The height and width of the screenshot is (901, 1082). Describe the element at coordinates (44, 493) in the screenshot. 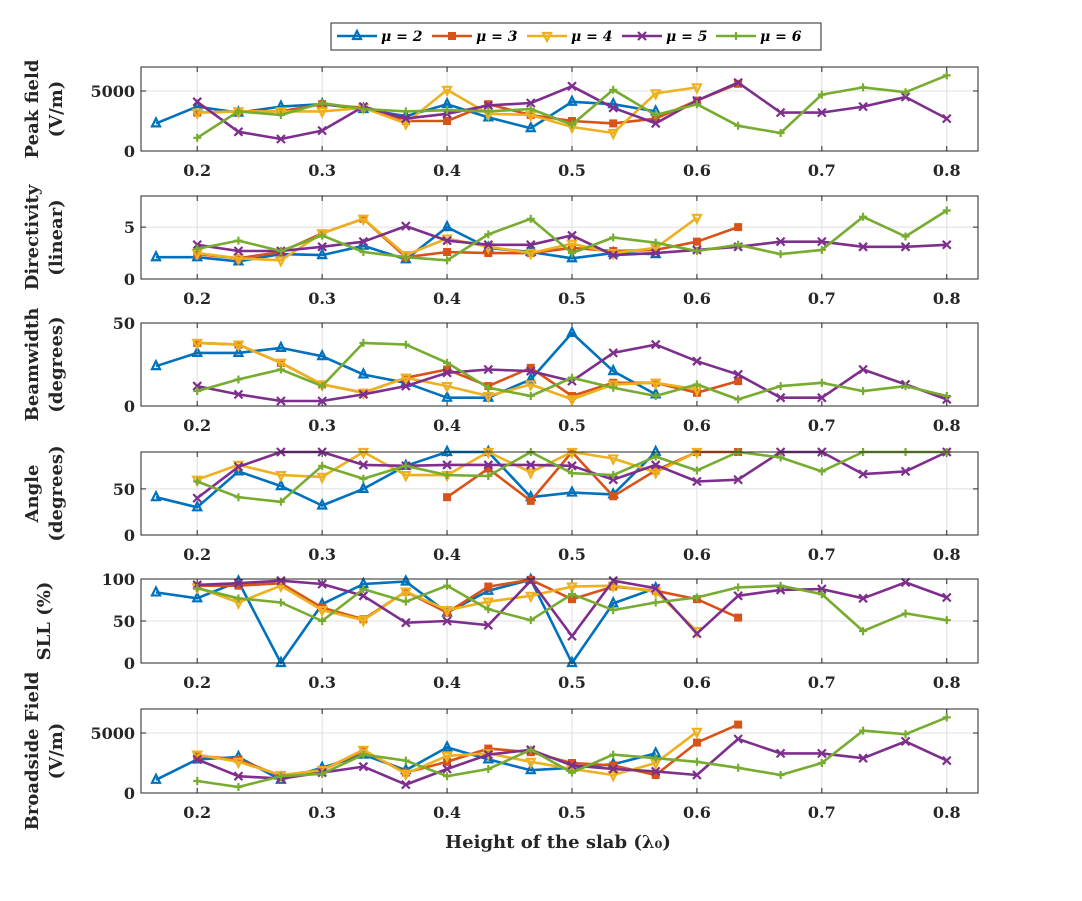

I see `y-axis-label: Angle (degrees)` at that location.